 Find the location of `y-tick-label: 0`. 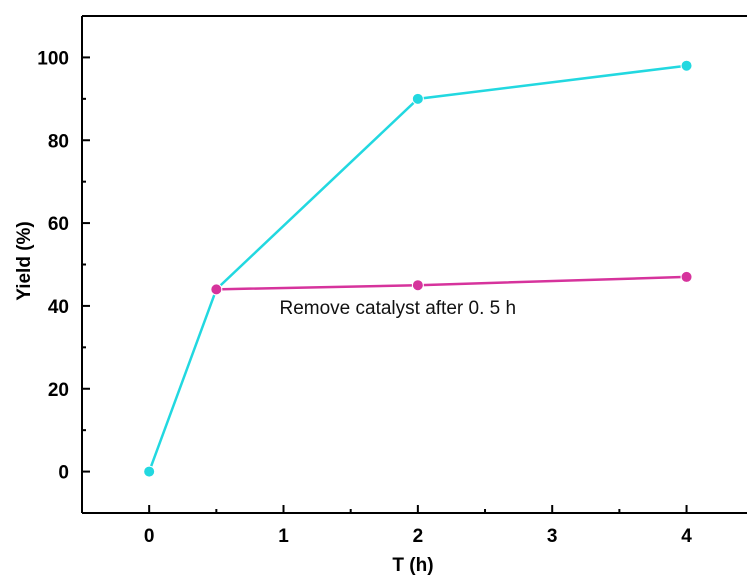

y-tick-label: 0 is located at coordinates (63, 473).